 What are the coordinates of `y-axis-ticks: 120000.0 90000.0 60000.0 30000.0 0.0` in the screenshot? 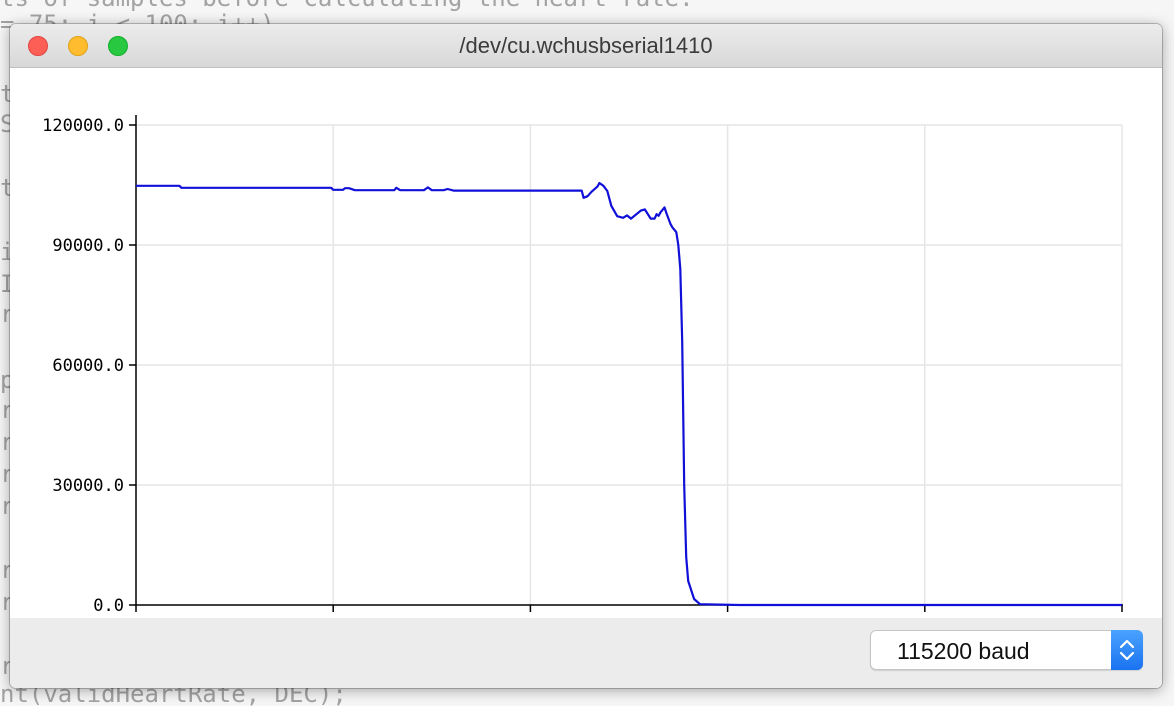 It's located at (89, 366).